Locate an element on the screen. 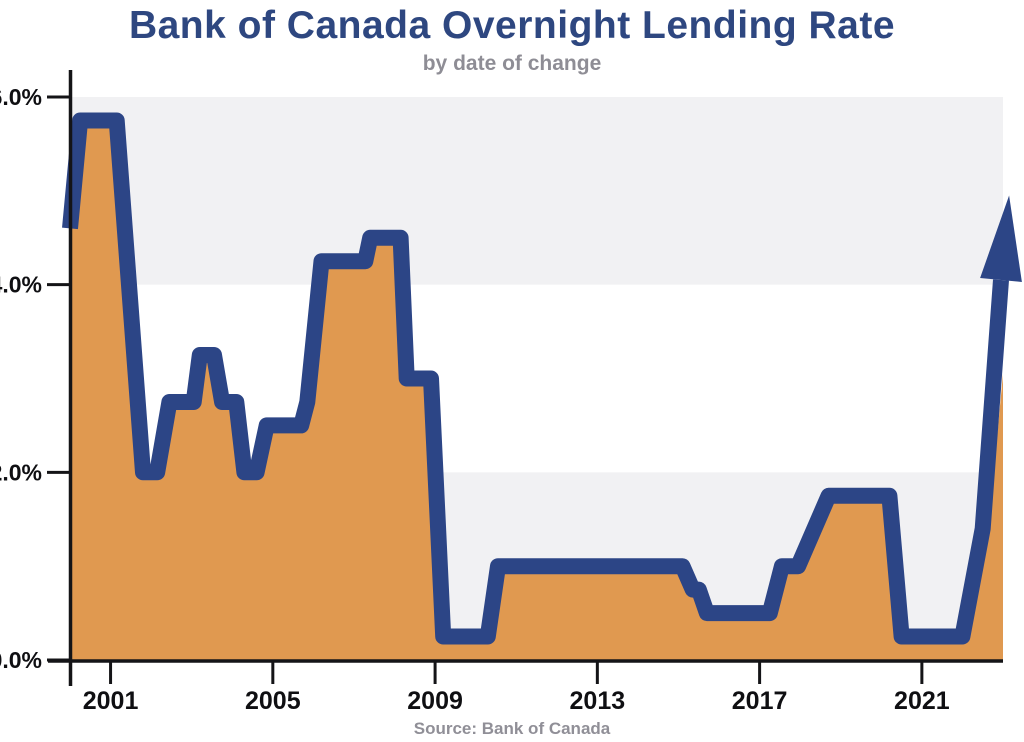  x-tick-label: 2009 is located at coordinates (435, 701).